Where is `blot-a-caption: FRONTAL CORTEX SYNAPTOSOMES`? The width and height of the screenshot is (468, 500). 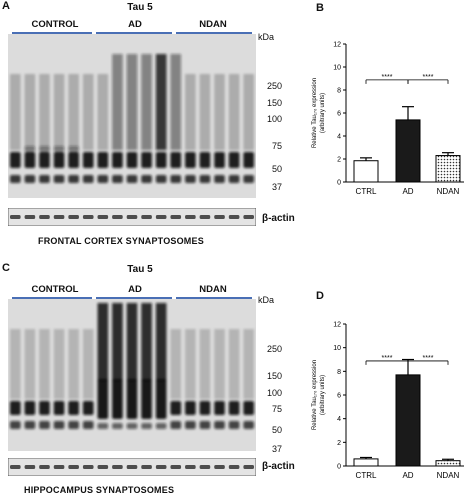
blot-a-caption: FRONTAL CORTEX SYNAPTOSOMES is located at coordinates (121, 241).